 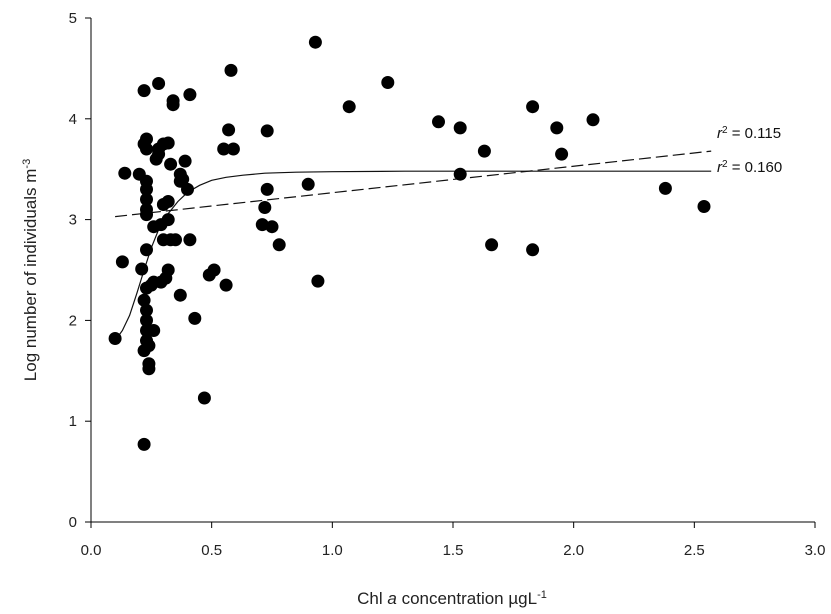 What do you see at coordinates (815, 550) in the screenshot?
I see `x-tick-label: 3.0` at bounding box center [815, 550].